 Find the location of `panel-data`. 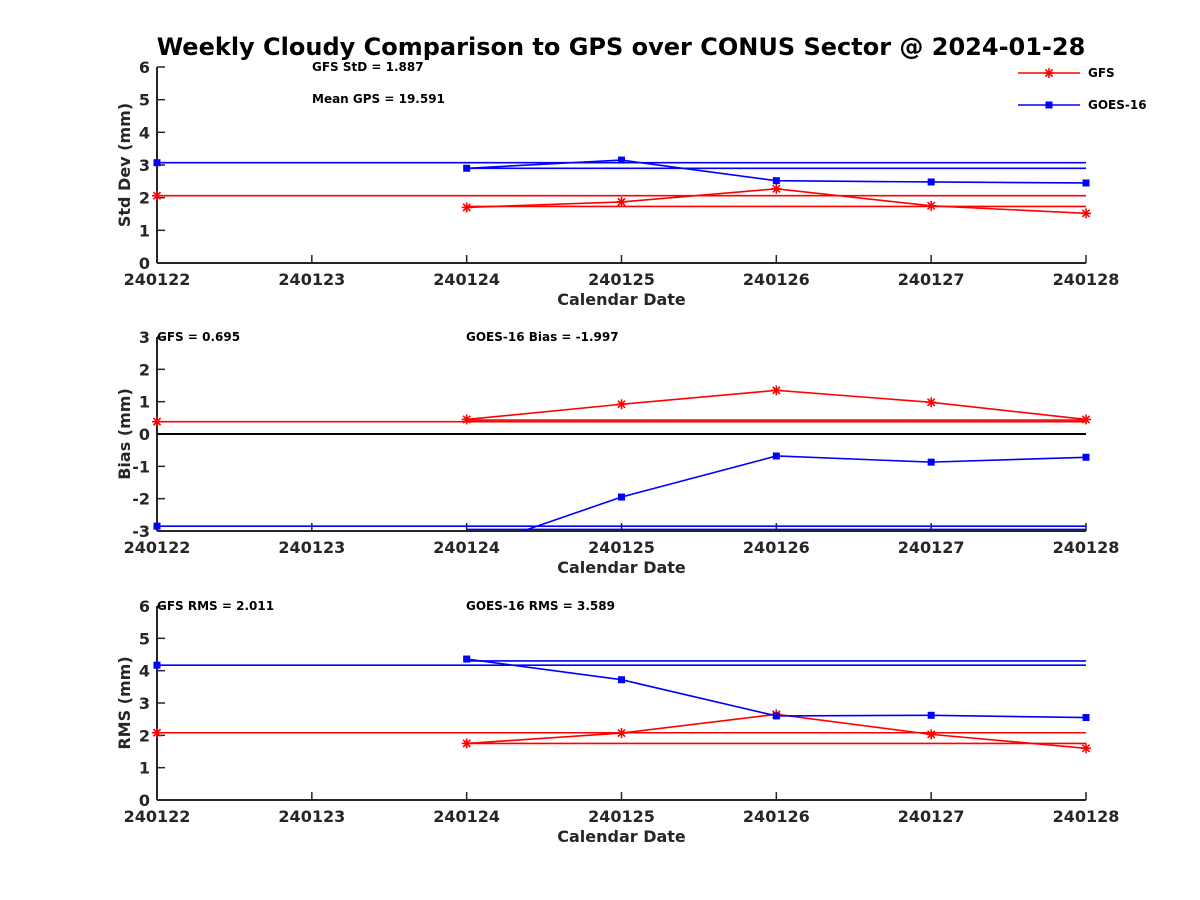

panel-data is located at coordinates (622, 460).